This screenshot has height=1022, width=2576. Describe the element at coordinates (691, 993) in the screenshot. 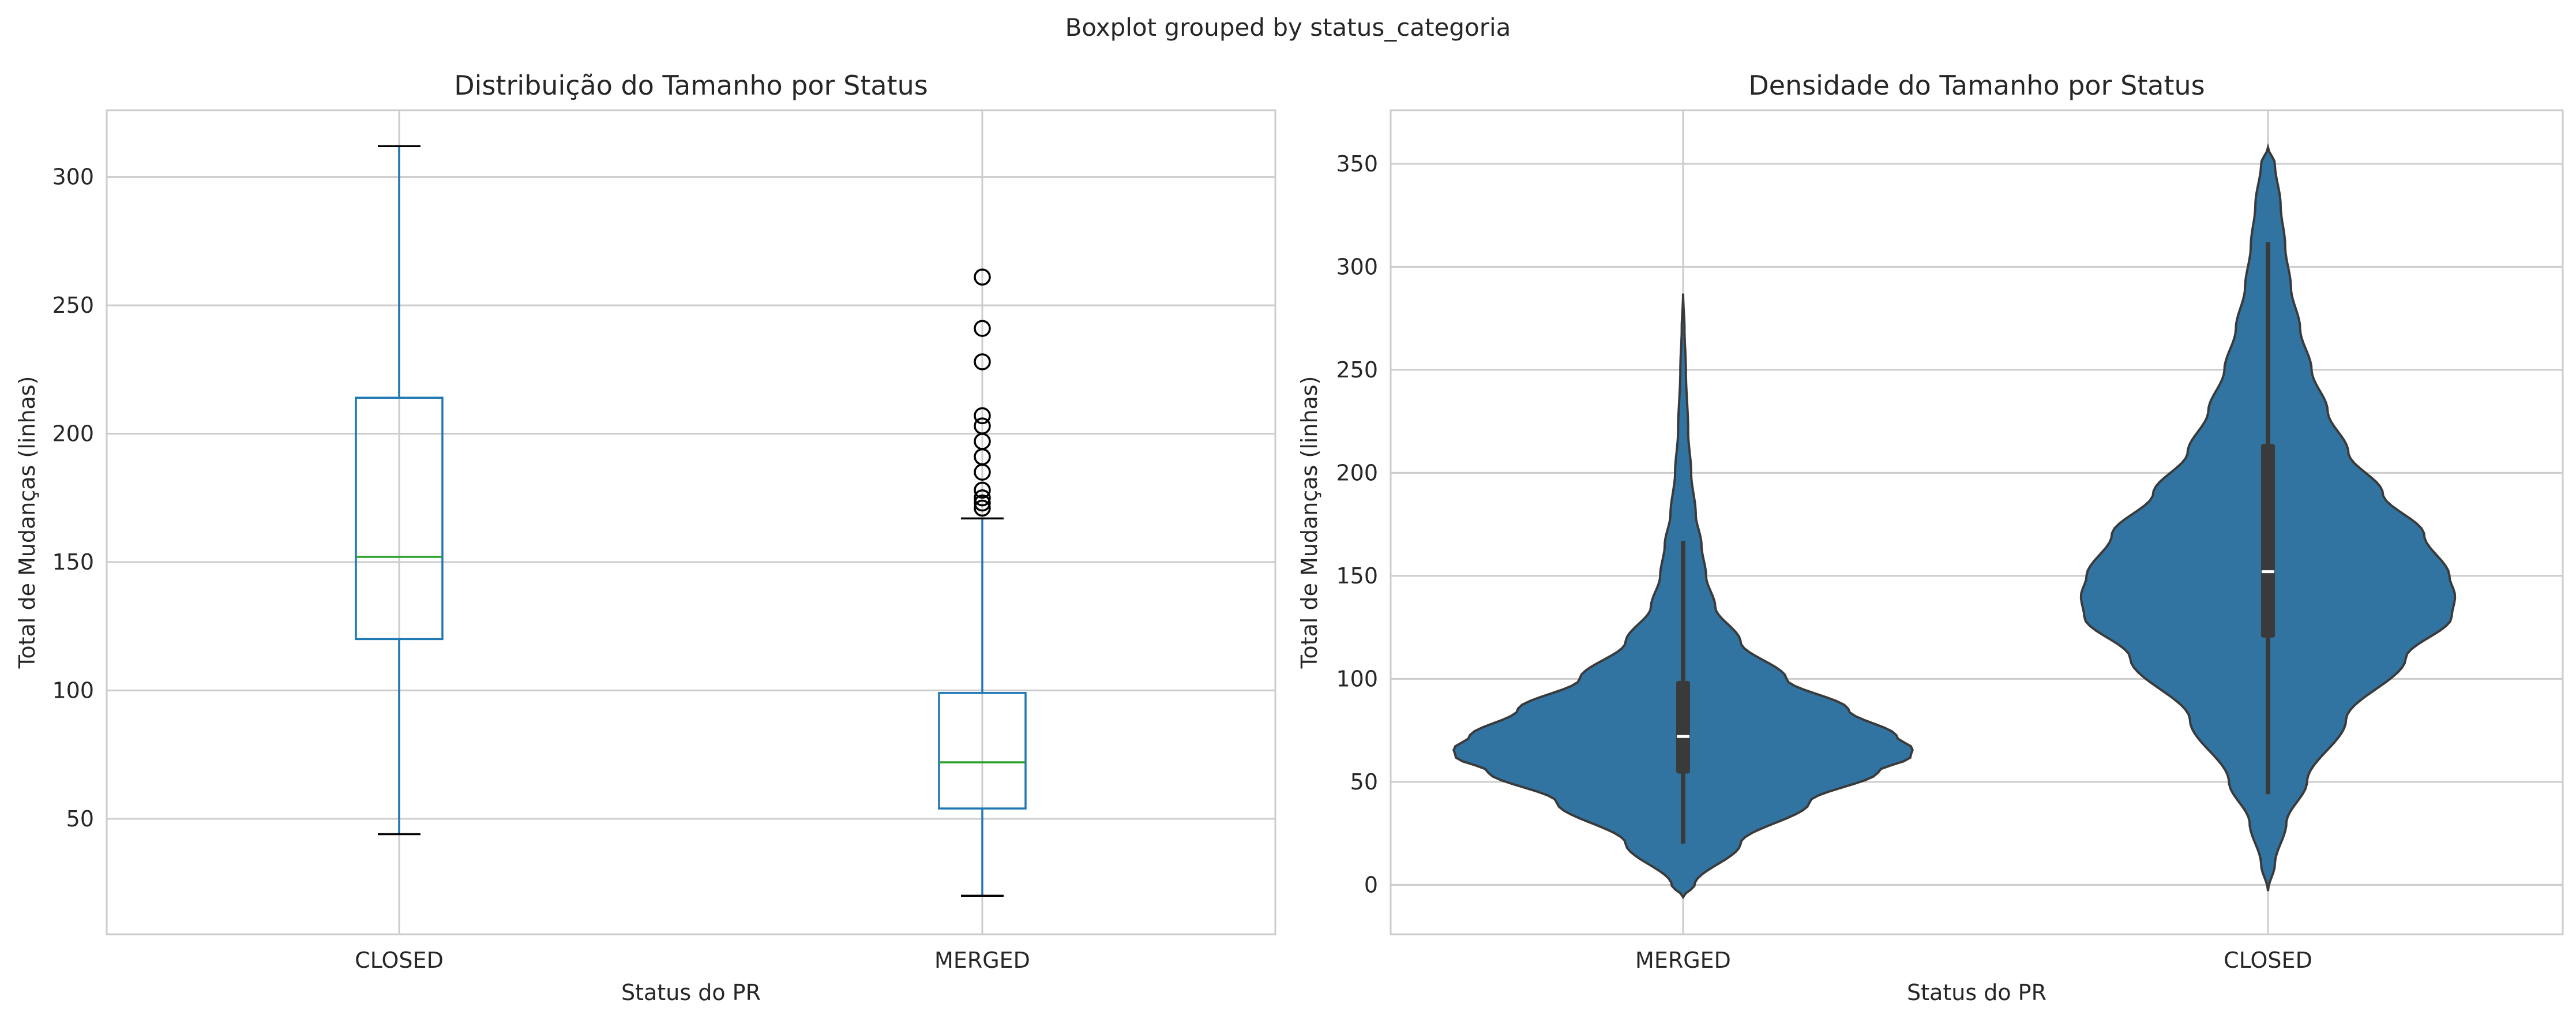

I see `boxplot-x-axis-label: Status do PR` at that location.